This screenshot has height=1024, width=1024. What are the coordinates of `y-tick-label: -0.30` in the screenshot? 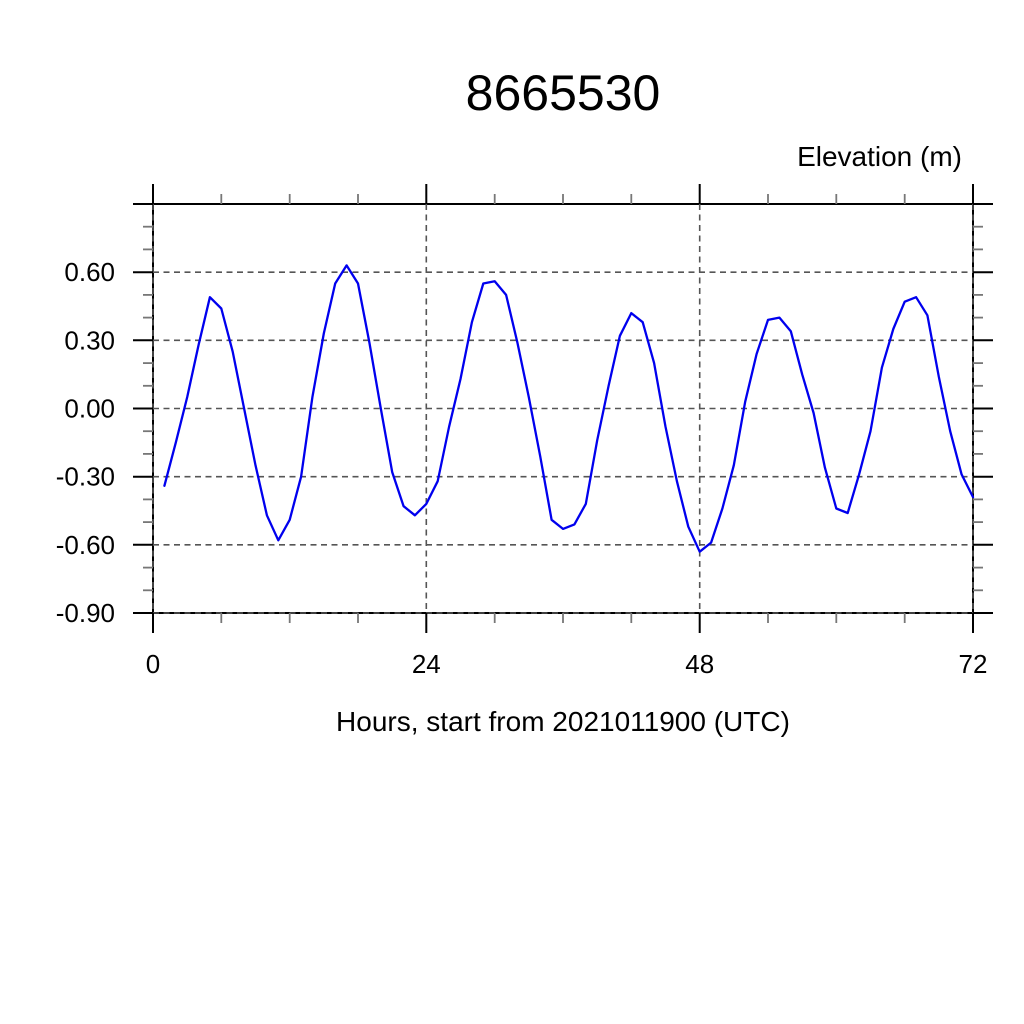 It's located at (85, 477).